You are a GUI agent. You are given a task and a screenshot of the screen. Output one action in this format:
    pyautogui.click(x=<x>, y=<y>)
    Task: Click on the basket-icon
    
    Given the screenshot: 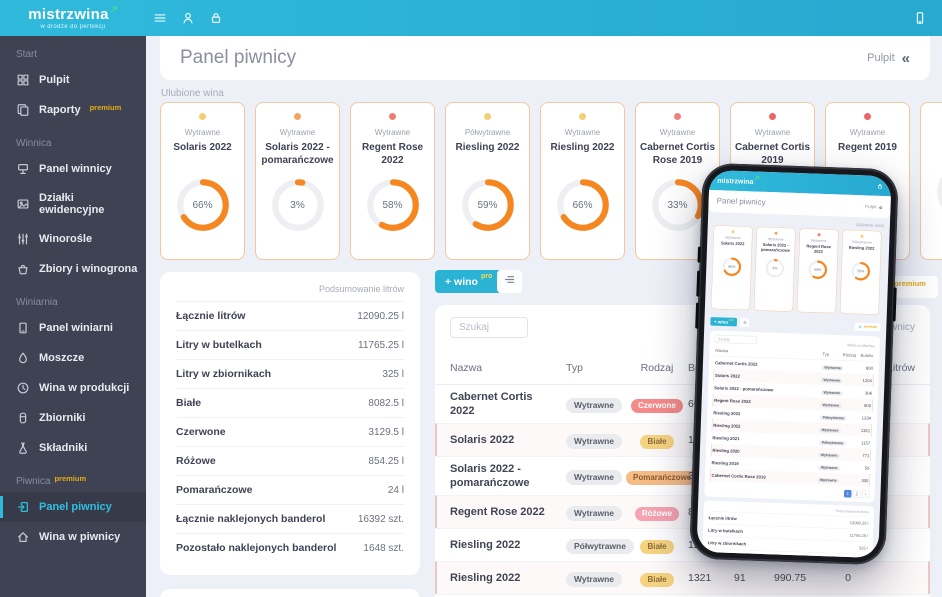 What is the action you would take?
    pyautogui.click(x=23, y=269)
    